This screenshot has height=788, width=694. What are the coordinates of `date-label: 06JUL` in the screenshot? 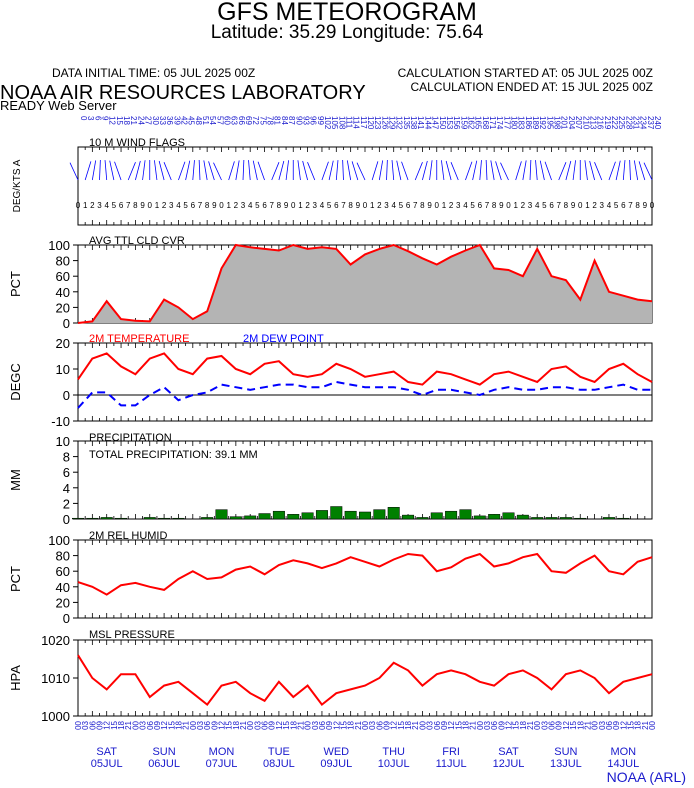 It's located at (164, 764).